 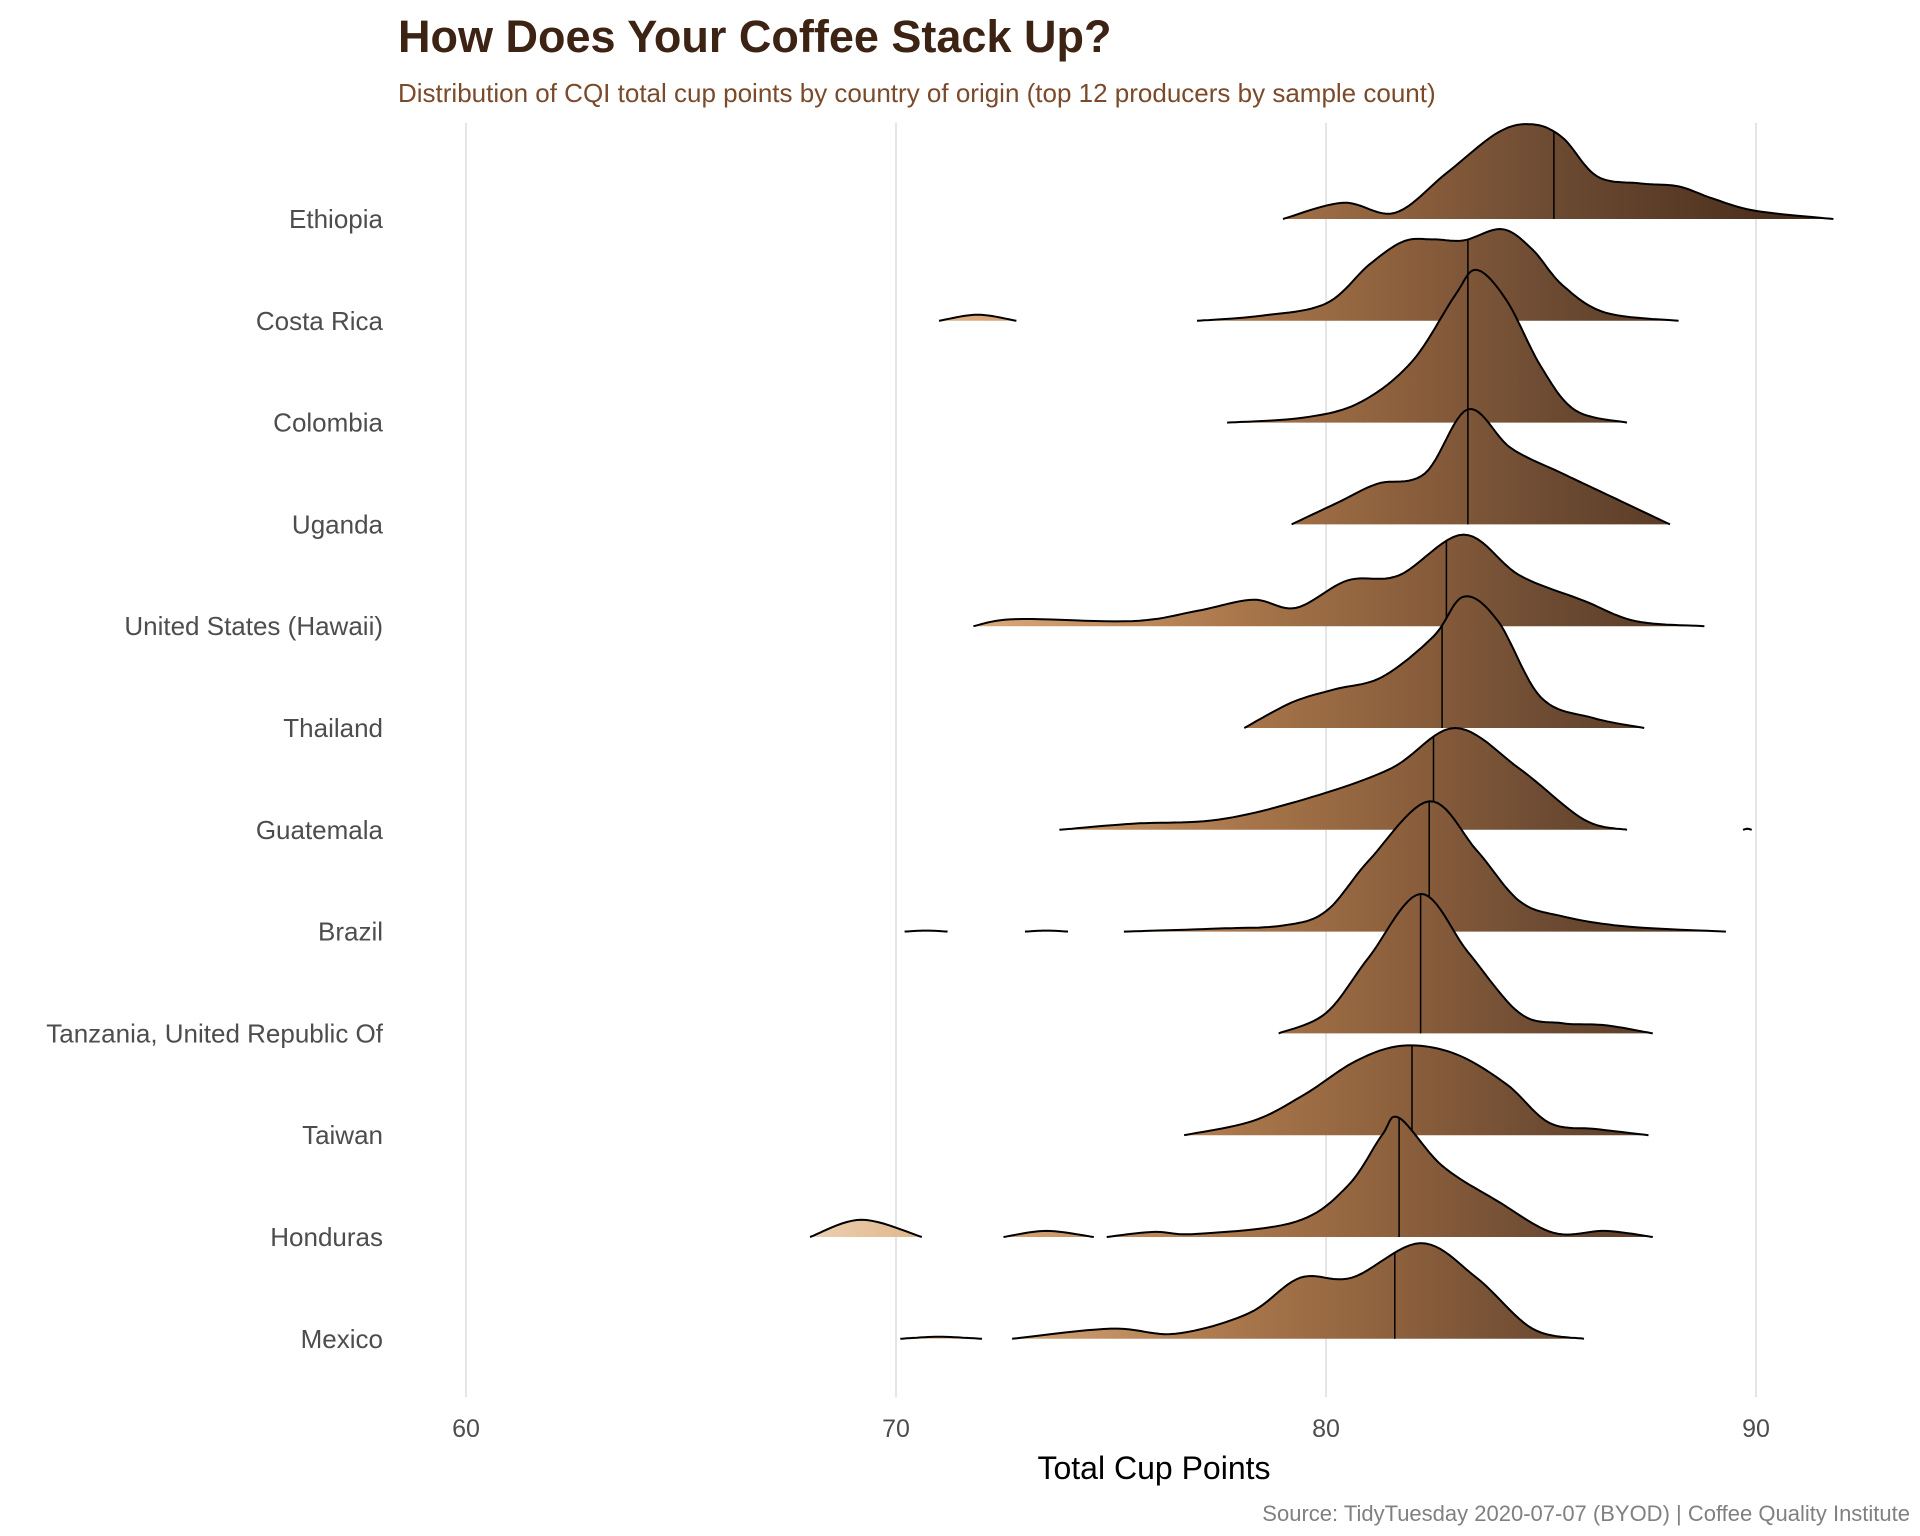 I want to click on country-label: Costa Rica, so click(x=320, y=321).